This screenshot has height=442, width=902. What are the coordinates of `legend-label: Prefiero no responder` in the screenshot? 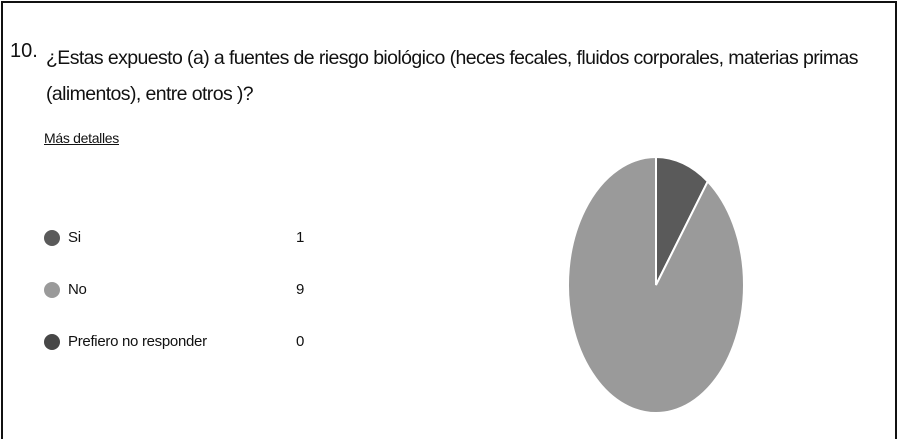 It's located at (137, 341).